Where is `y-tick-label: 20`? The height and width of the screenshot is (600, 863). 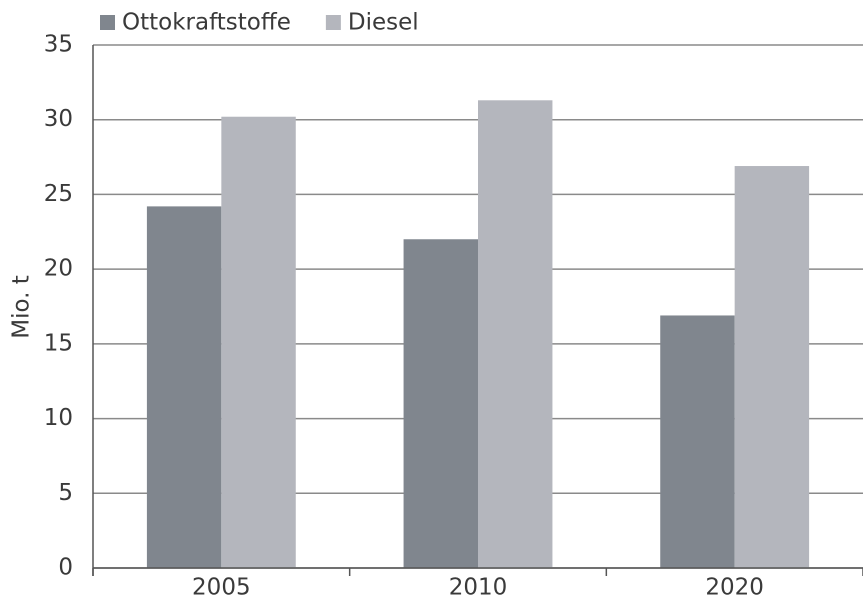 y-tick-label: 20 is located at coordinates (58, 269).